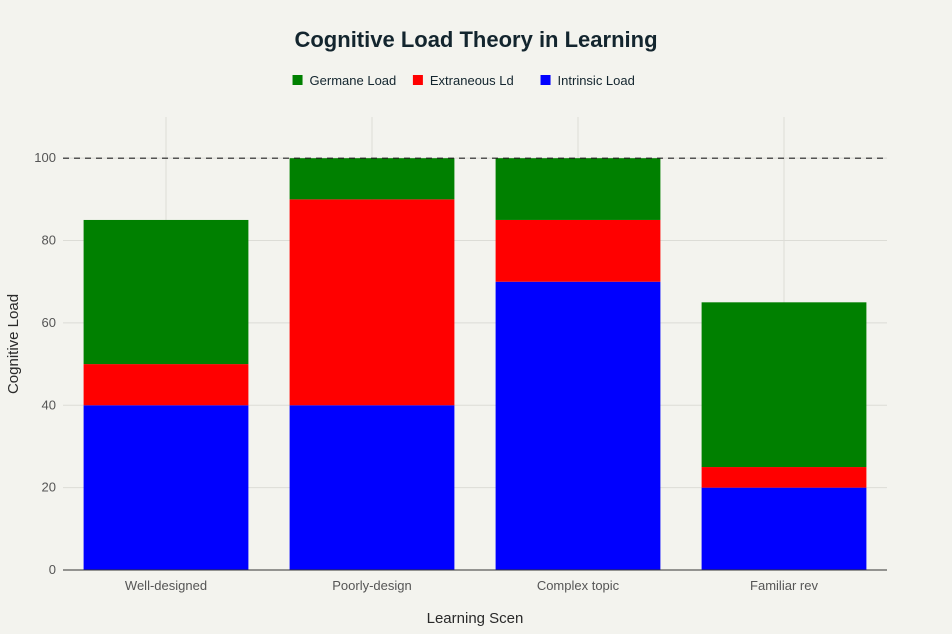 This screenshot has height=634, width=952. I want to click on y-axis-label: Cognitive Load, so click(13, 344).